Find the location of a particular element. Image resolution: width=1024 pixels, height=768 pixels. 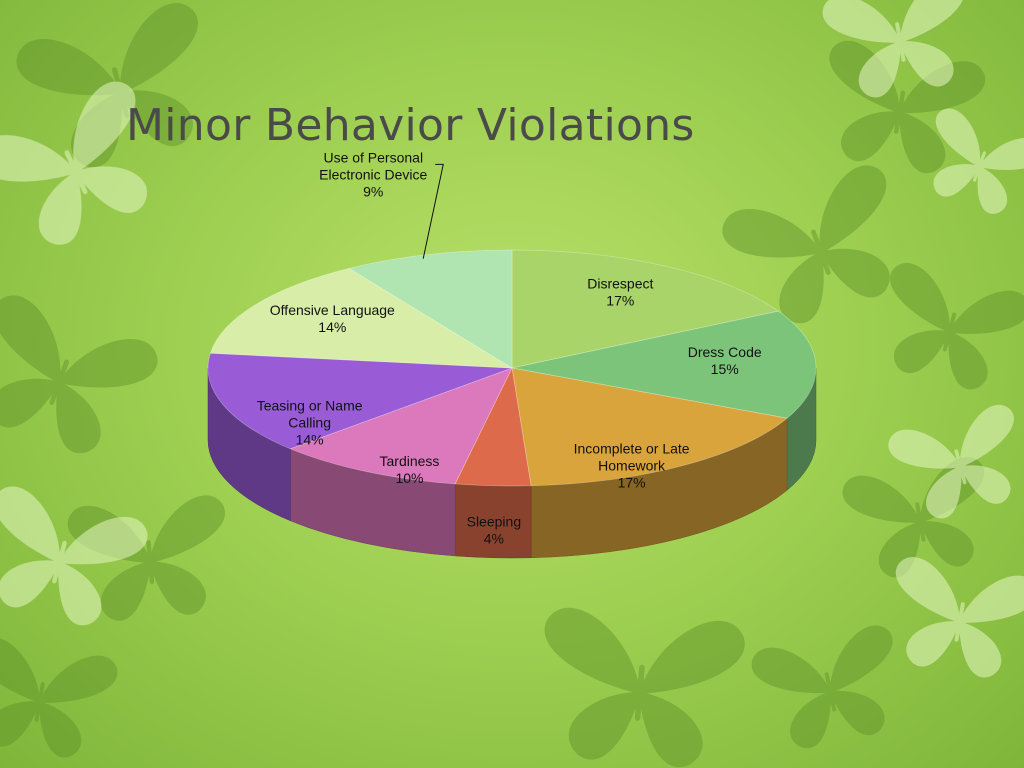

data-label-5-line-0: Teasing or Name is located at coordinates (310, 406).